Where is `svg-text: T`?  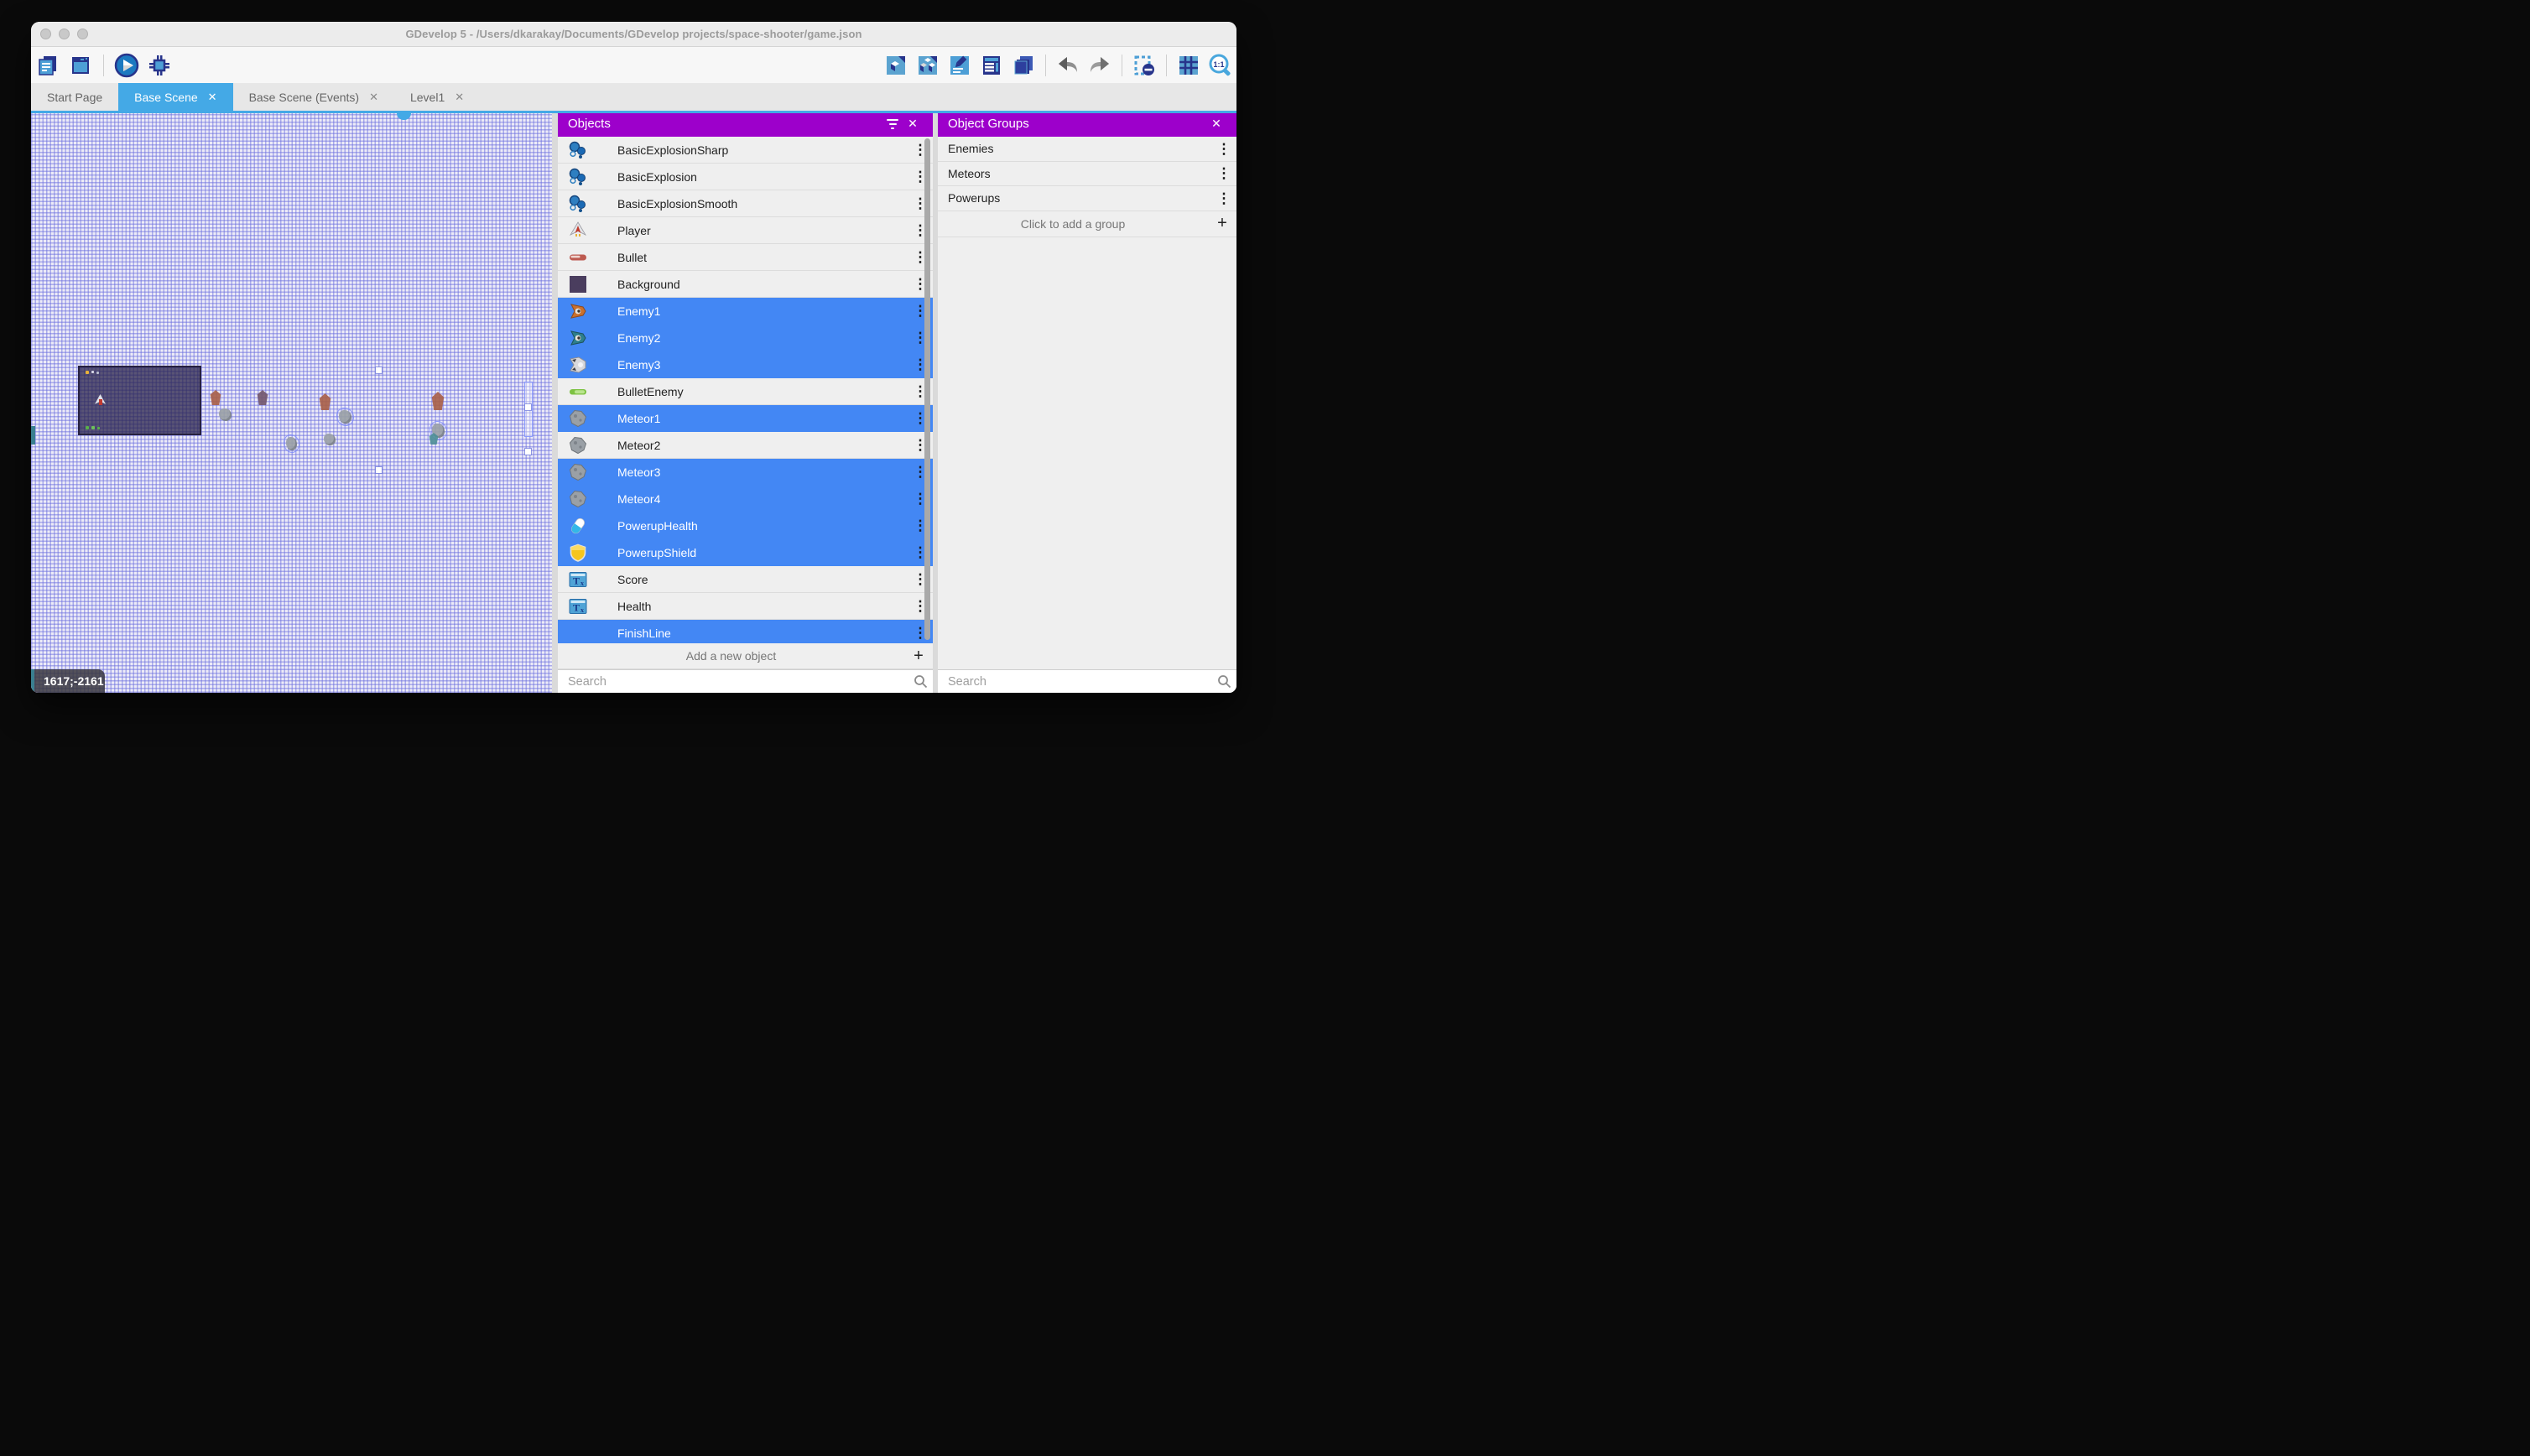
svg-text: T is located at coordinates (576, 607).